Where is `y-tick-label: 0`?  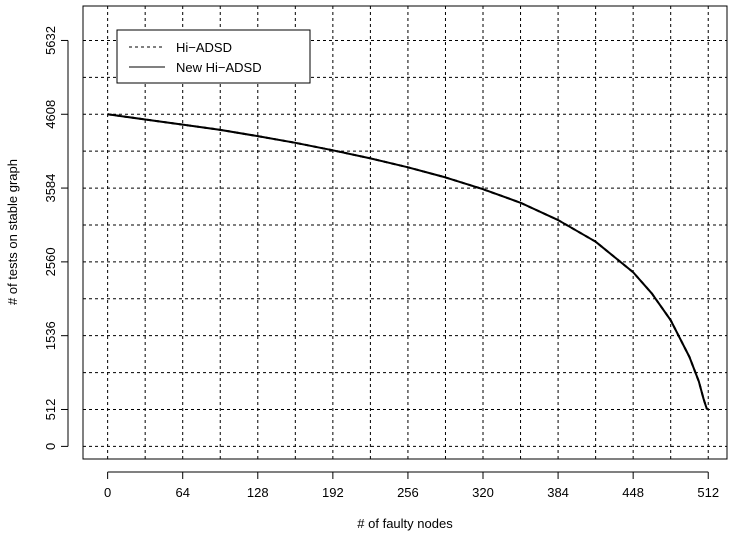
y-tick-label: 0 is located at coordinates (50, 446).